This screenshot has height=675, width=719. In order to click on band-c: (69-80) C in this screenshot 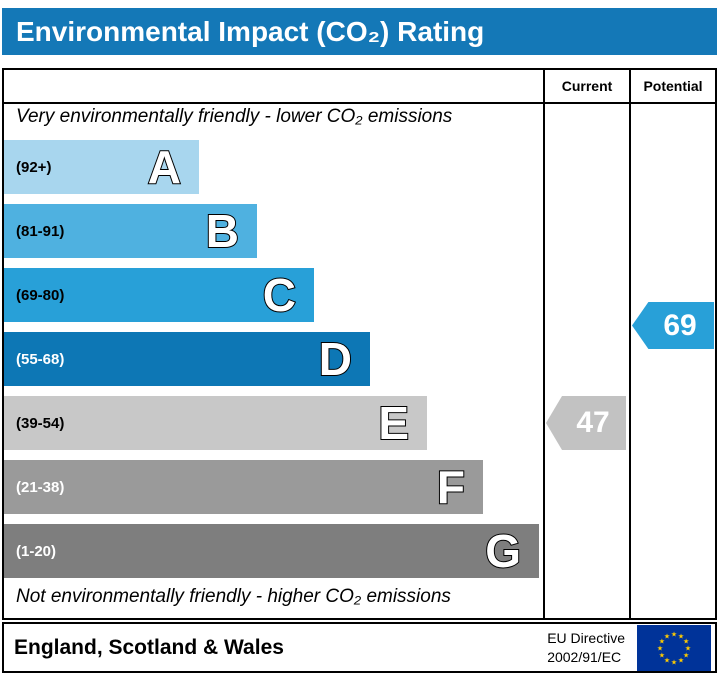, I will do `click(159, 295)`.